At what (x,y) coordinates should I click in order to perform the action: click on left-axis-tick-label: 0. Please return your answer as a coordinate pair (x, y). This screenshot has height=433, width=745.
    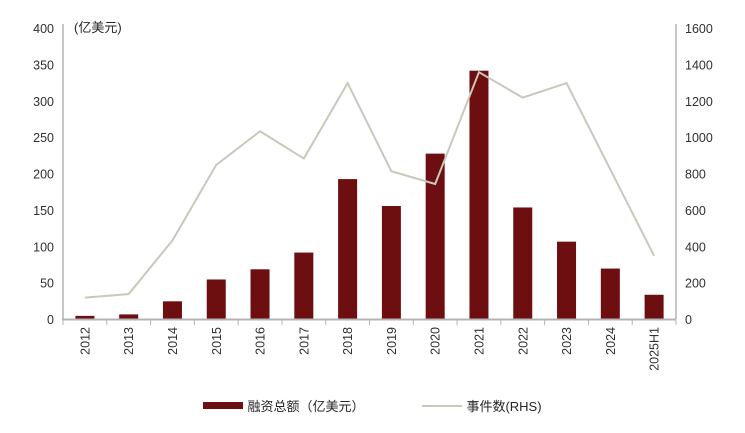
    Looking at the image, I should click on (50, 320).